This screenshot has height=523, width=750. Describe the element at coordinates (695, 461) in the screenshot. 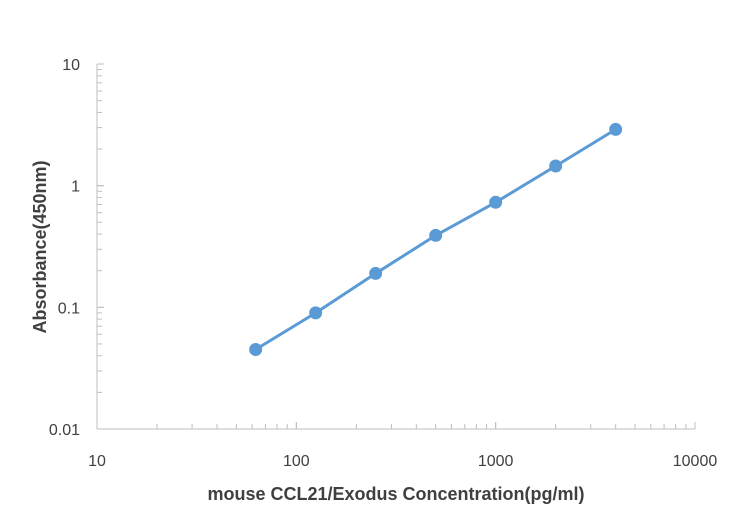

I see `x-tick-label: 10000` at that location.